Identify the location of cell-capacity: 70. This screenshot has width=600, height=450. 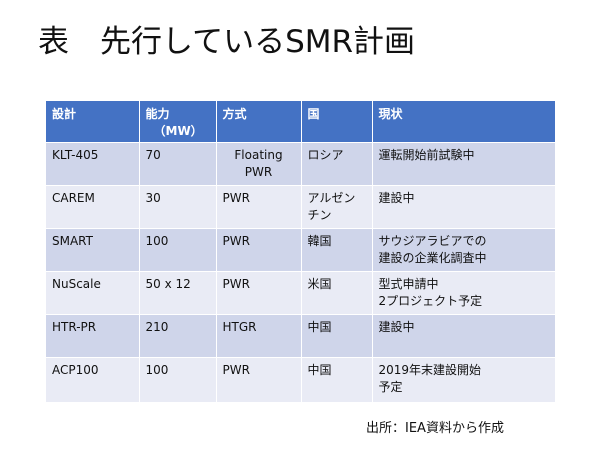
(178, 163).